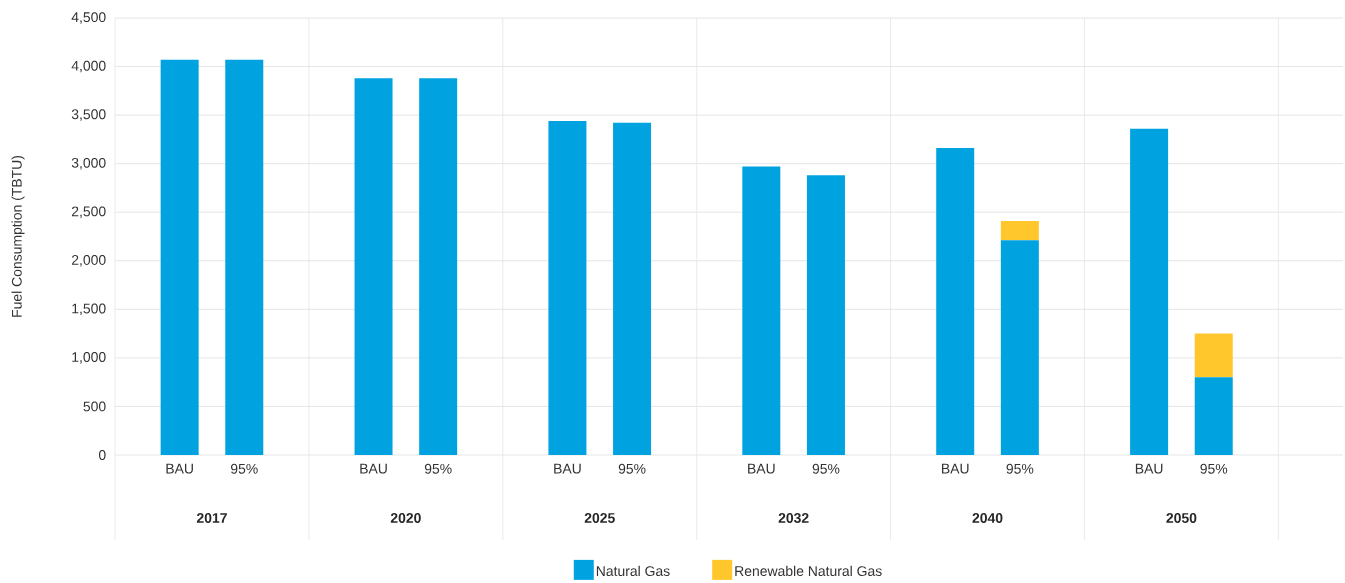 Image resolution: width=1345 pixels, height=583 pixels. What do you see at coordinates (88, 66) in the screenshot?
I see `y-tick-label: 4,000` at bounding box center [88, 66].